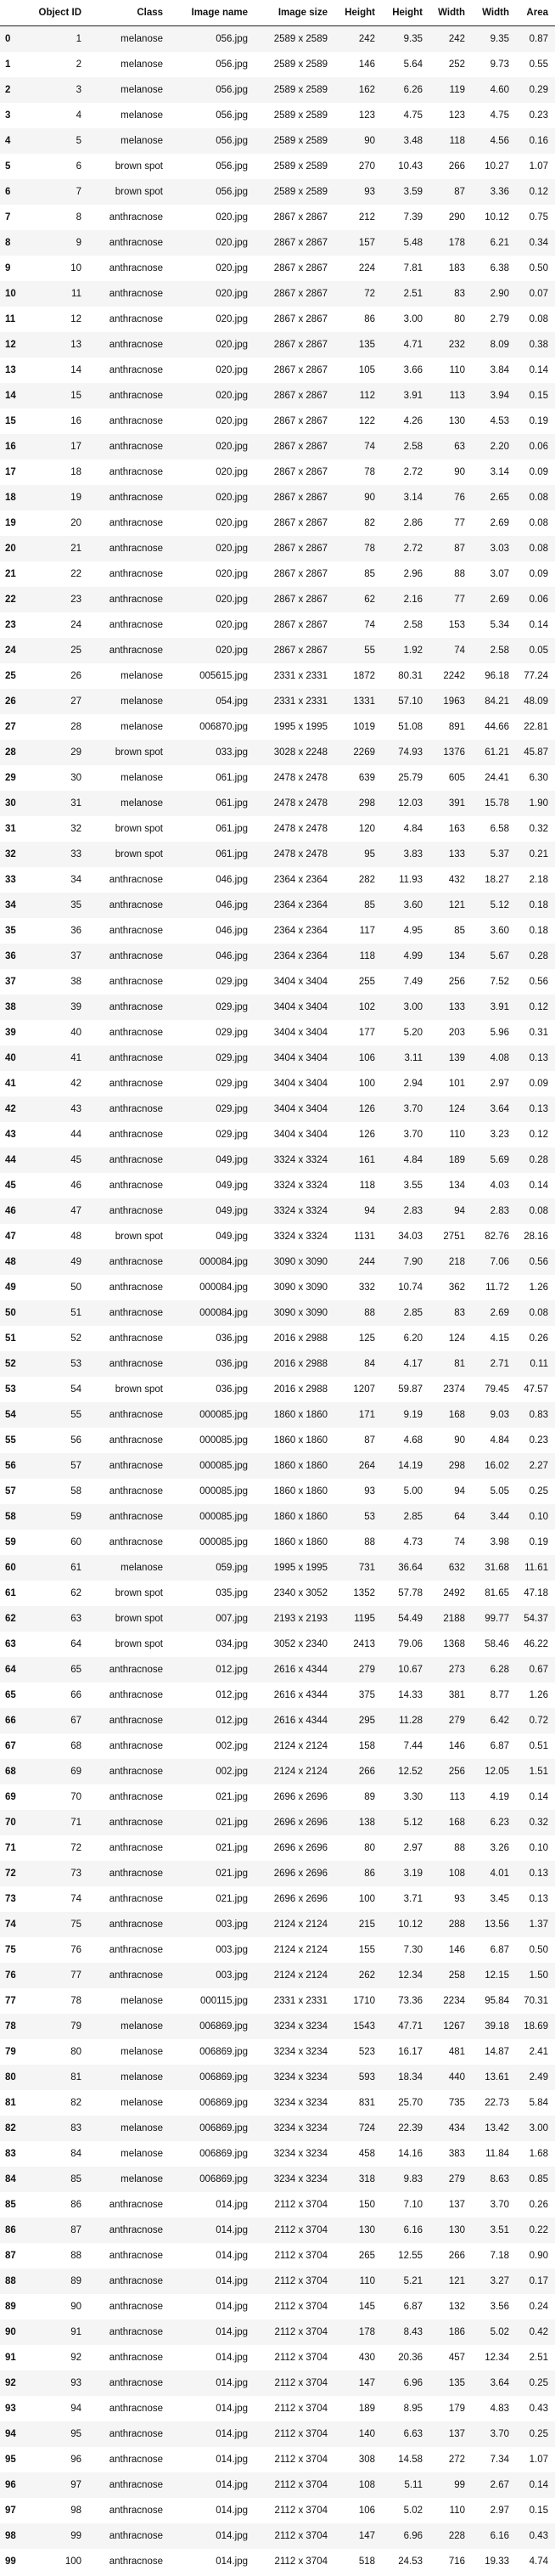  Describe the element at coordinates (369, 1440) in the screenshot. I see `cell-height-px: 87` at that location.